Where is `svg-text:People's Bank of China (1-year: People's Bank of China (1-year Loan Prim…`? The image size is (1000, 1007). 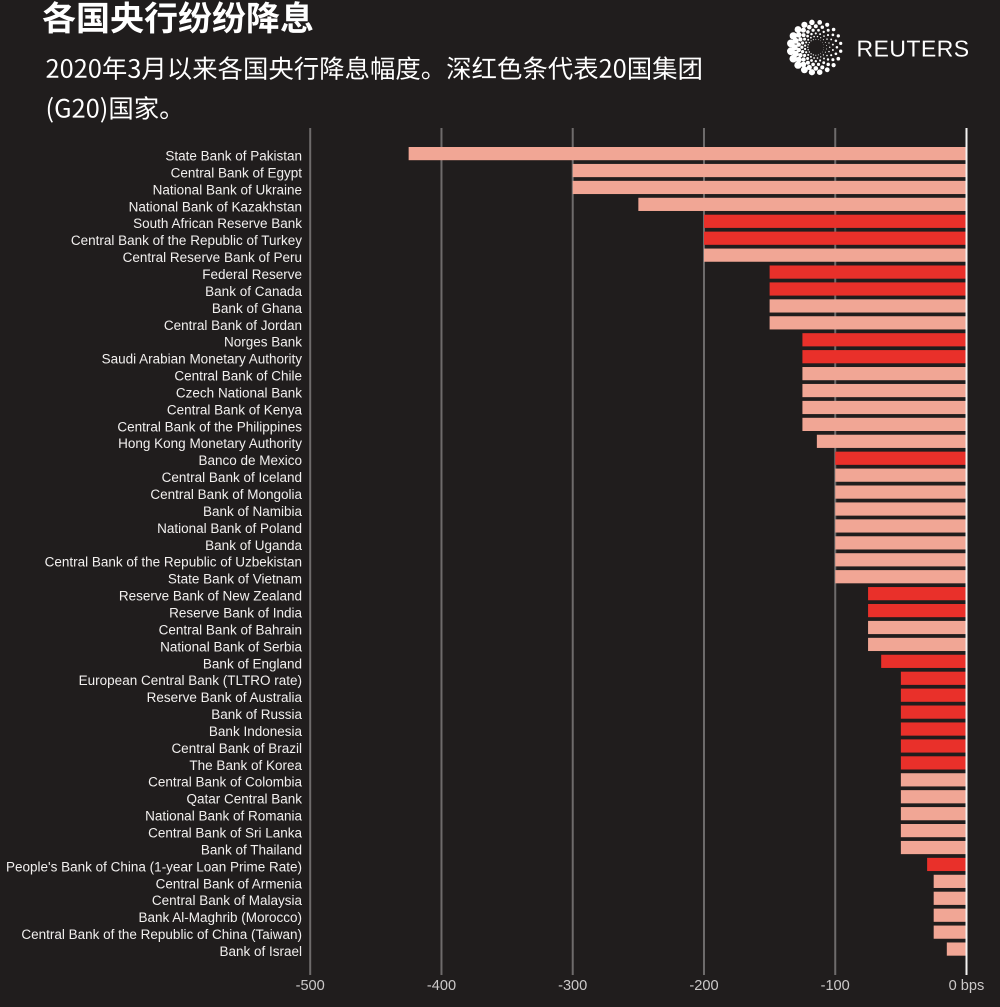
svg-text:People's Bank of China (1-year: People's Bank of China (1-year Loan Prim… is located at coordinates (154, 866).